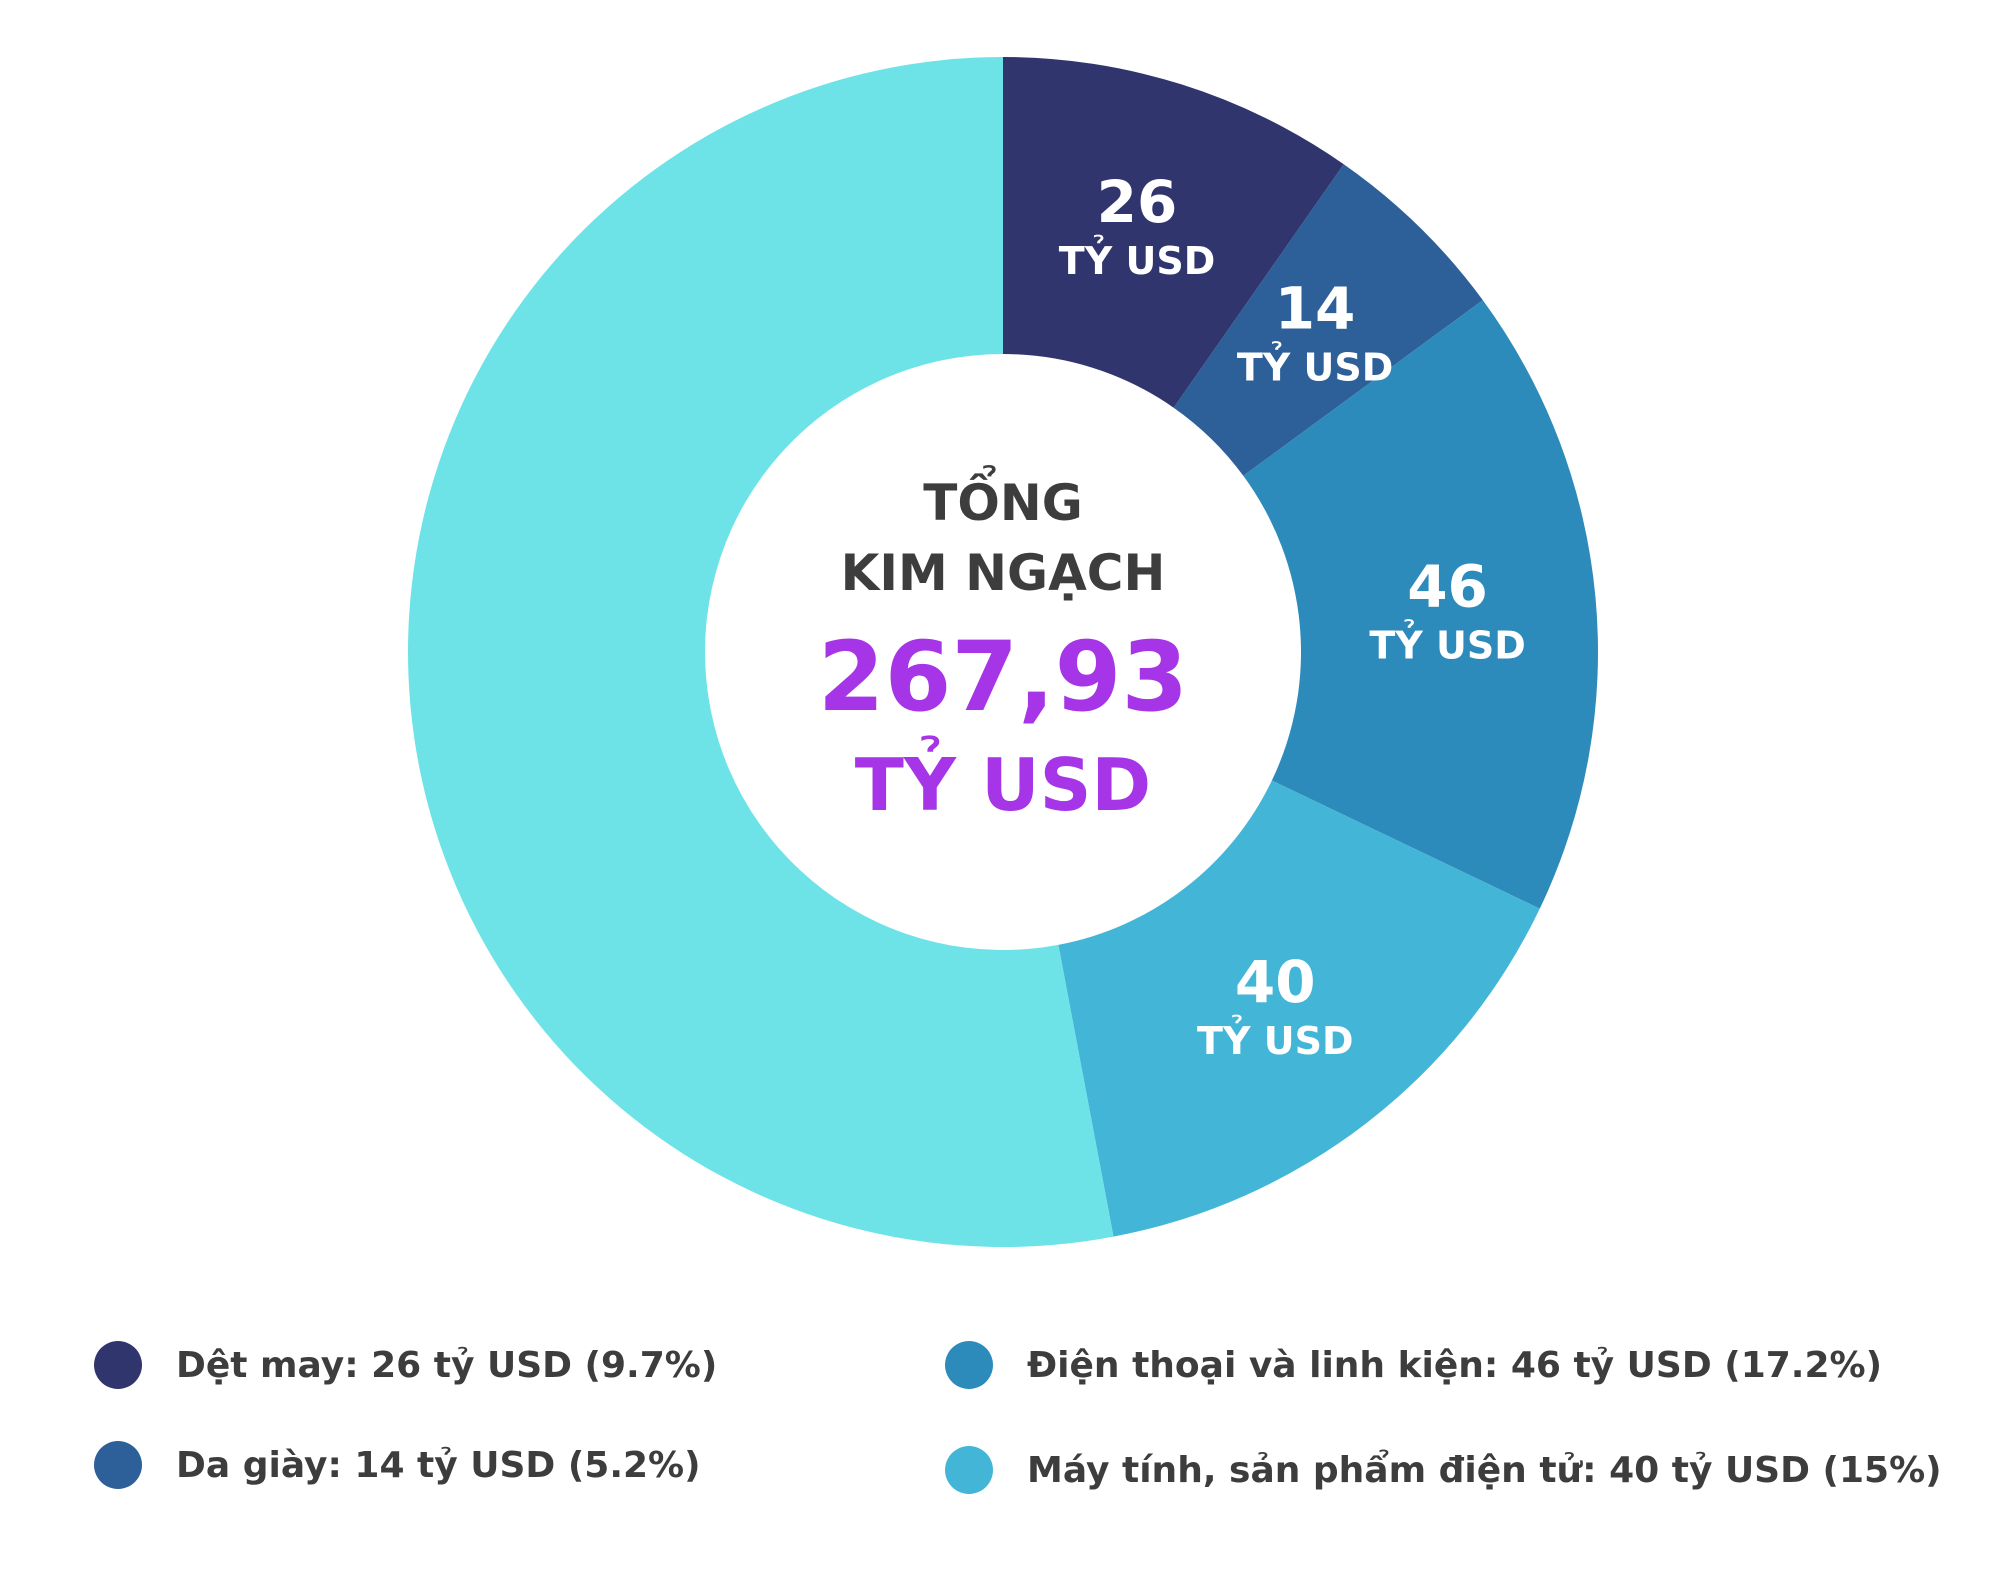 Image resolution: width=2000 pixels, height=1580 pixels. Describe the element at coordinates (1275, 1039) in the screenshot. I see `slice-unit-label-3: TỶ USD` at that location.